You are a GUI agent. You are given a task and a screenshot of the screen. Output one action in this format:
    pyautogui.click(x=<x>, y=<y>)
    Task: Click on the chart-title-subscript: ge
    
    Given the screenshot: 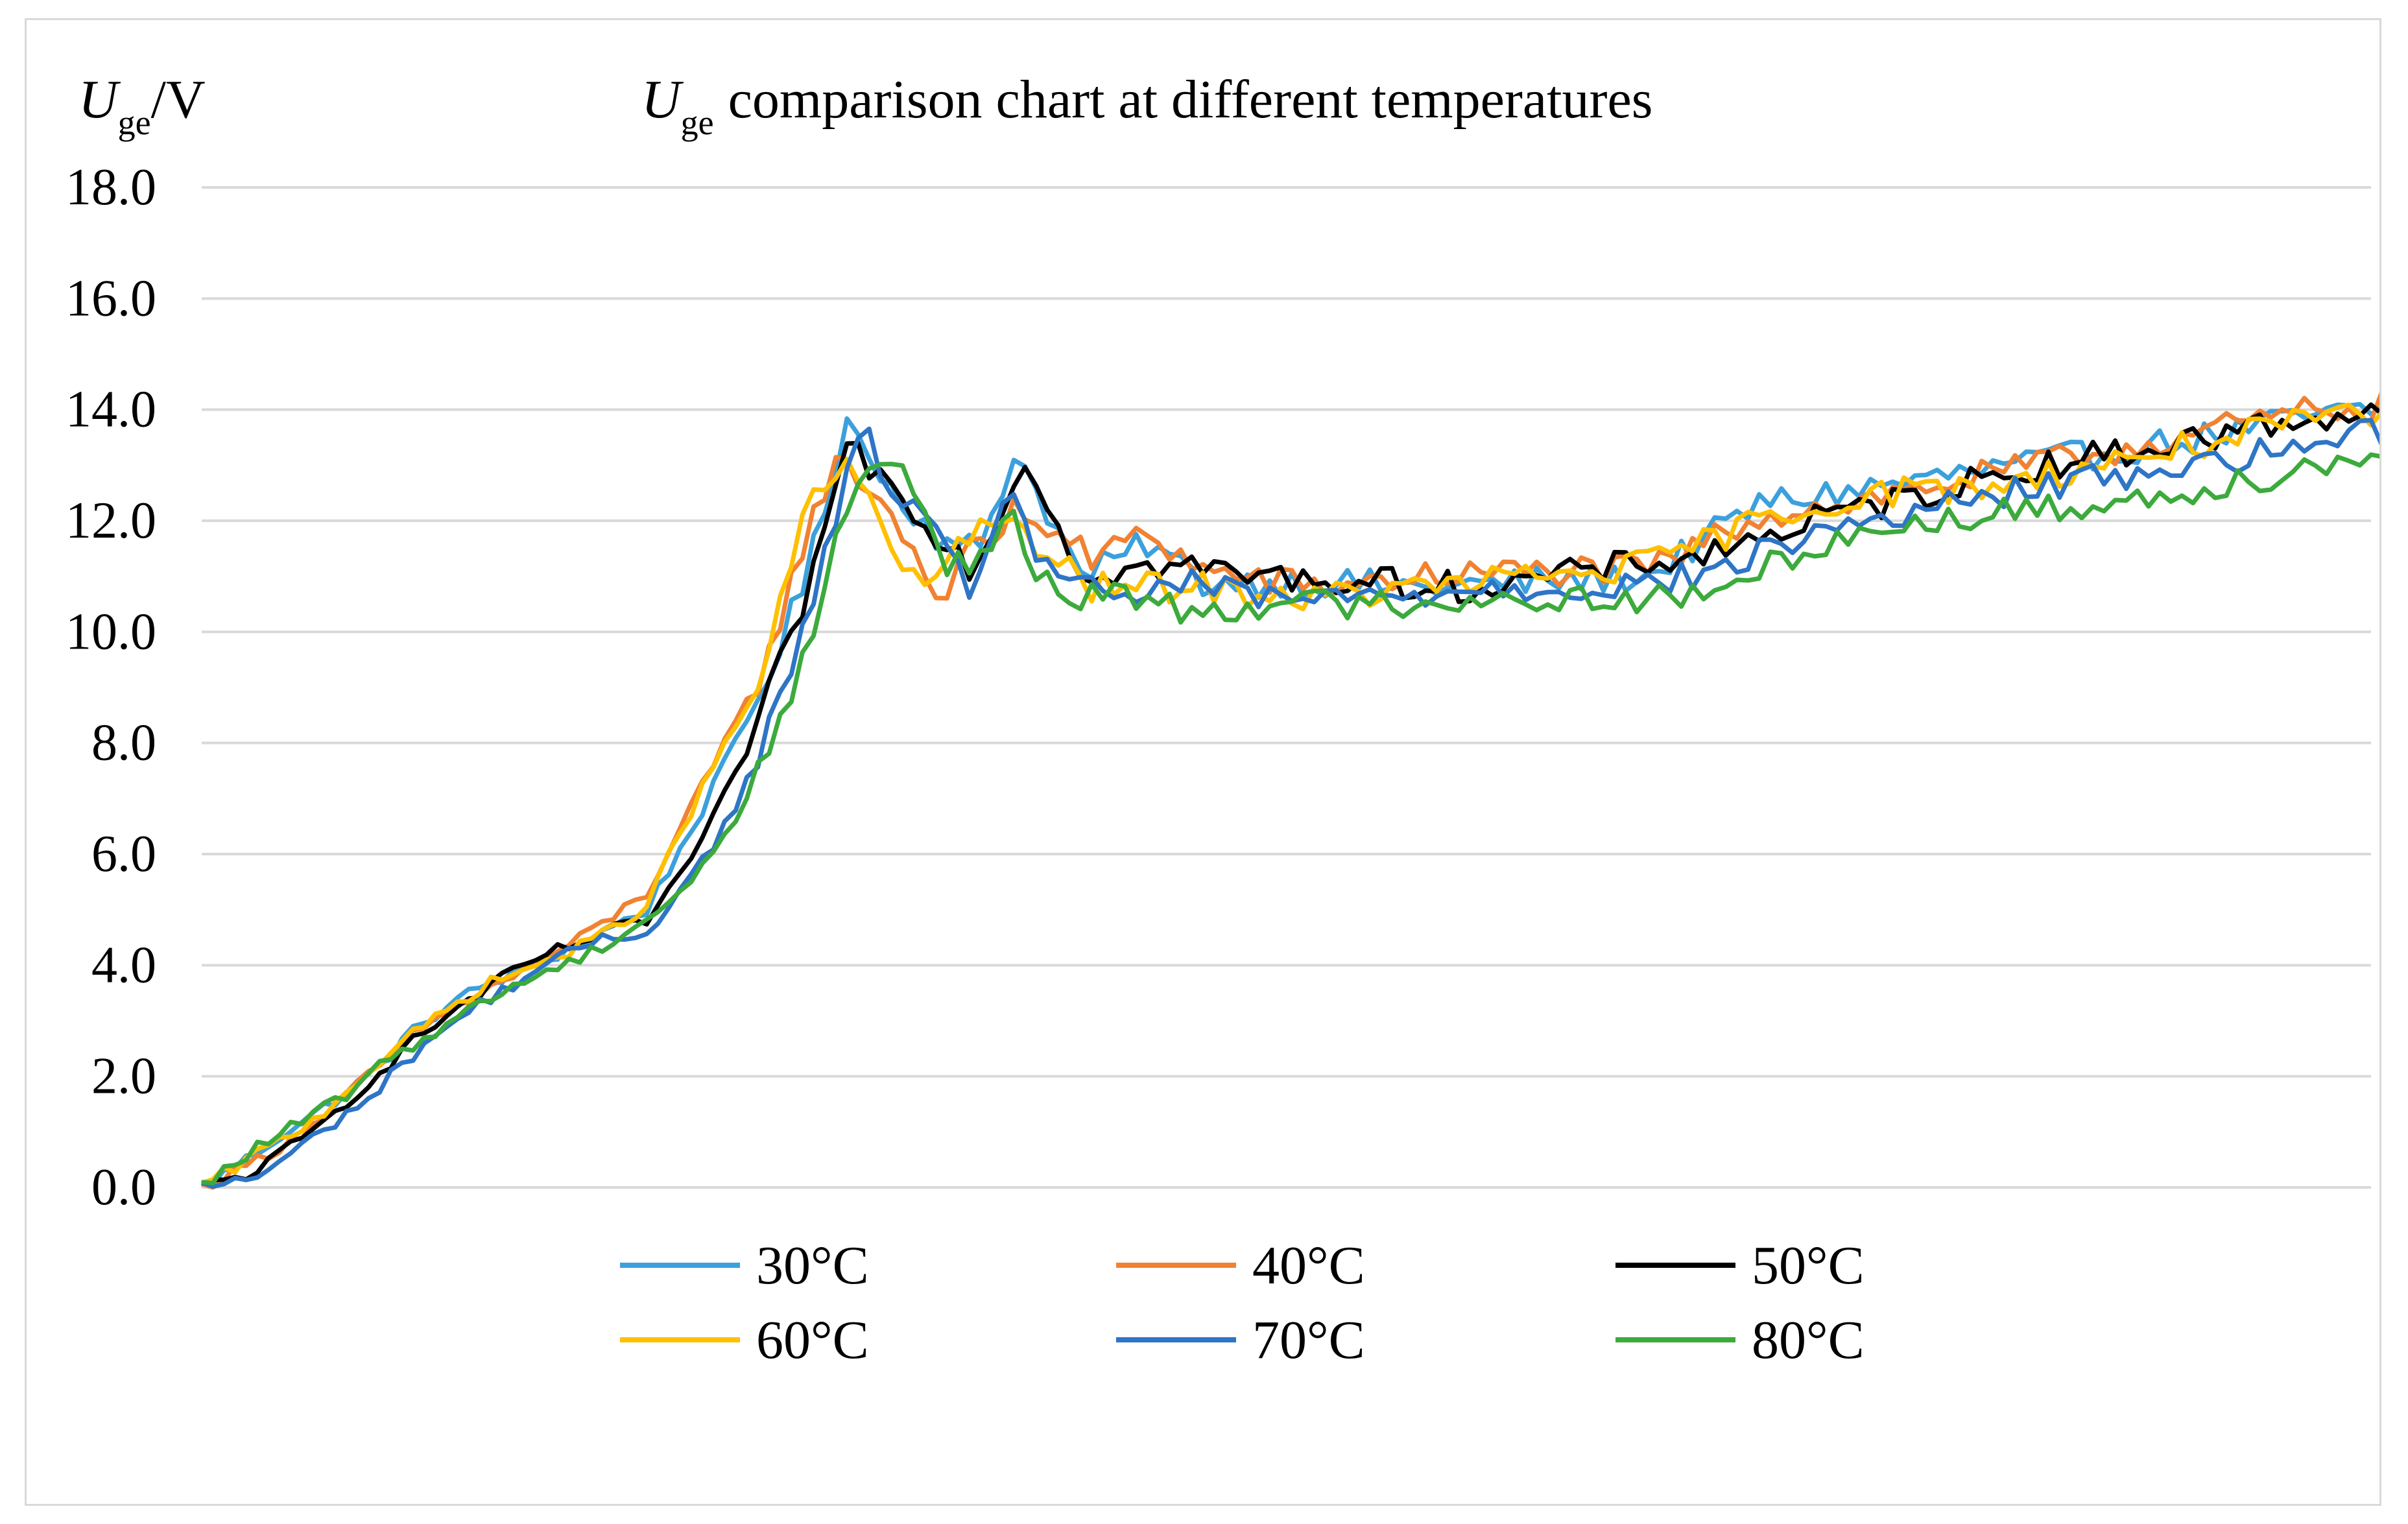 What is the action you would take?
    pyautogui.click(x=698, y=122)
    